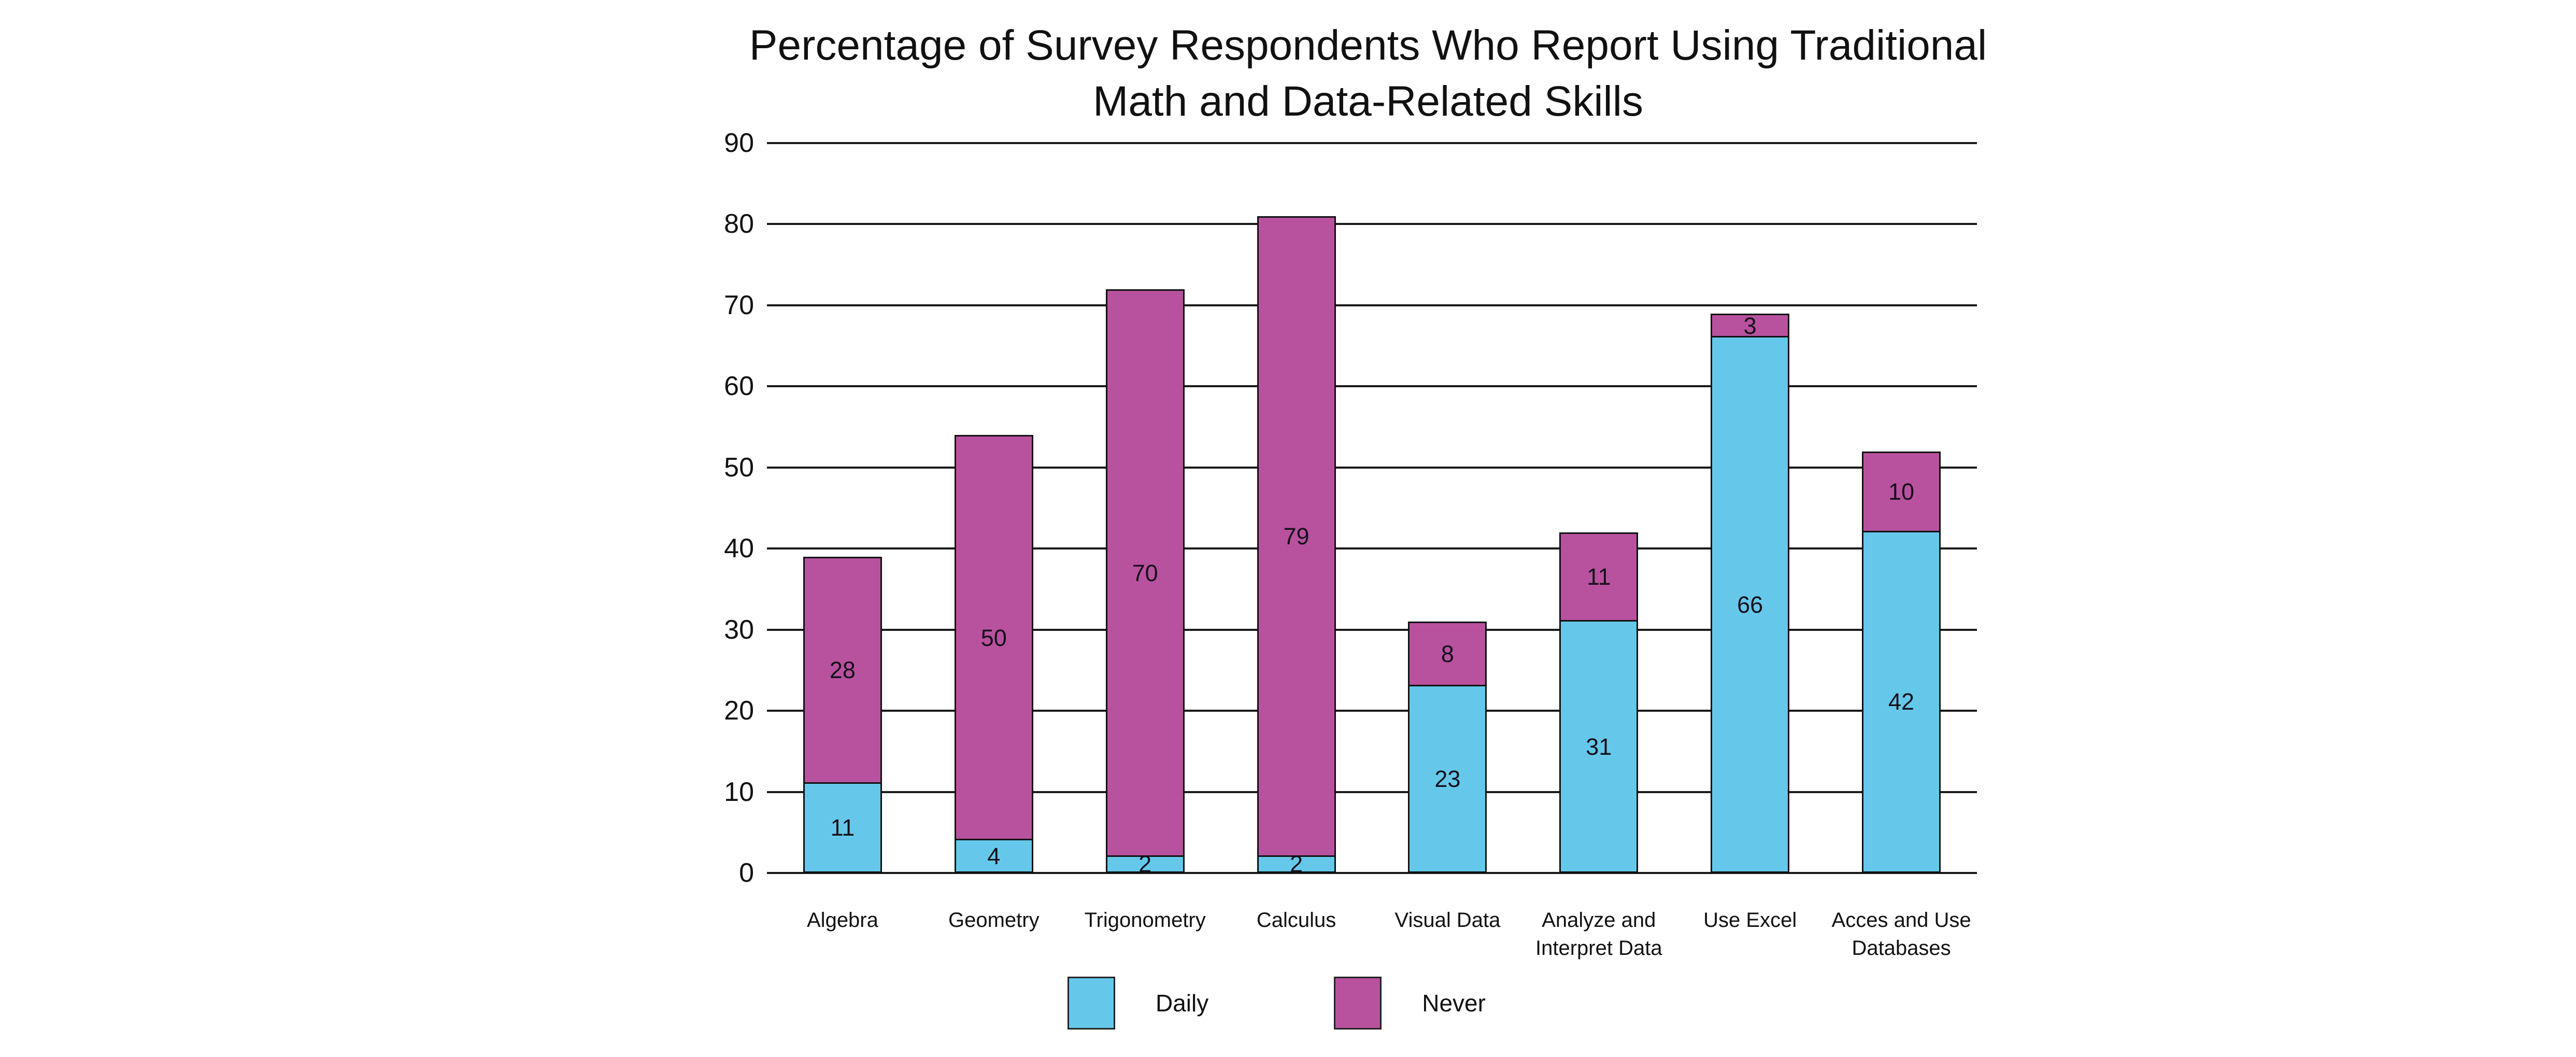 The image size is (2576, 1057). Describe the element at coordinates (1750, 921) in the screenshot. I see `x-category-label-text: Use Excel` at that location.